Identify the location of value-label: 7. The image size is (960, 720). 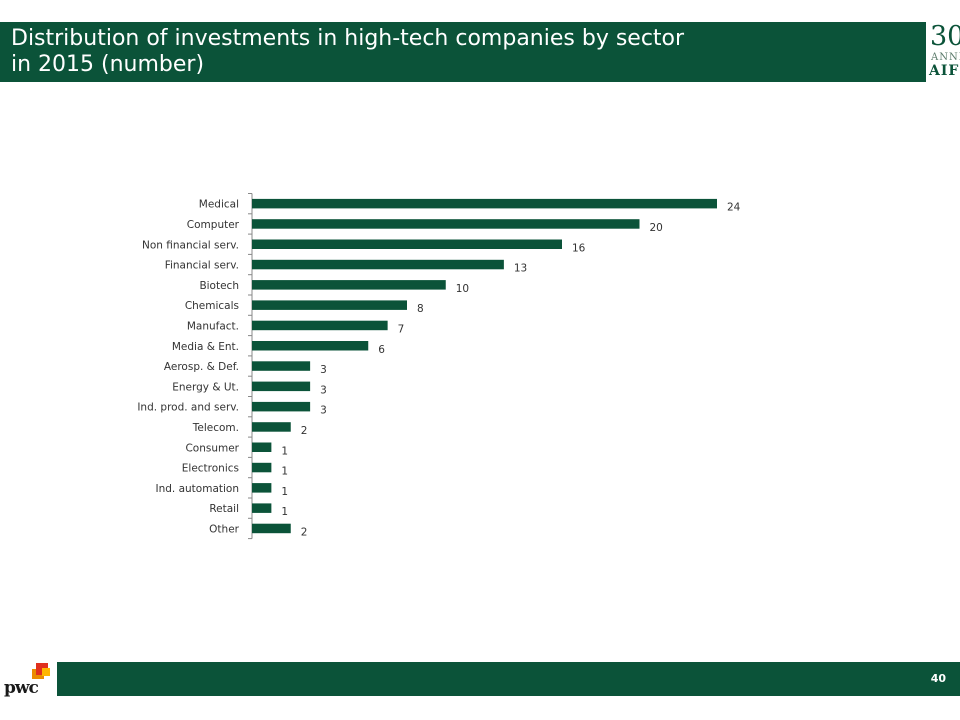
(401, 329).